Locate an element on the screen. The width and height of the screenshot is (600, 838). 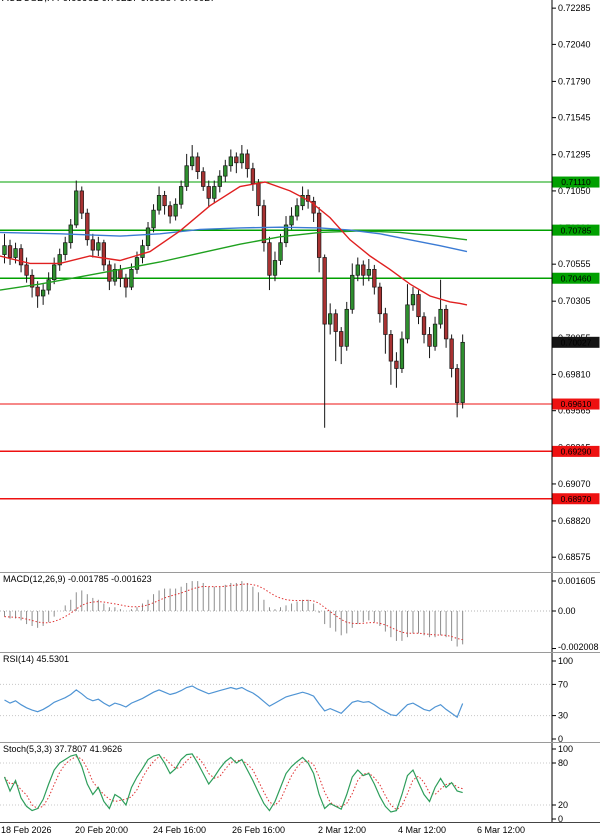
price-tick-label: 0.72040 is located at coordinates (574, 44).